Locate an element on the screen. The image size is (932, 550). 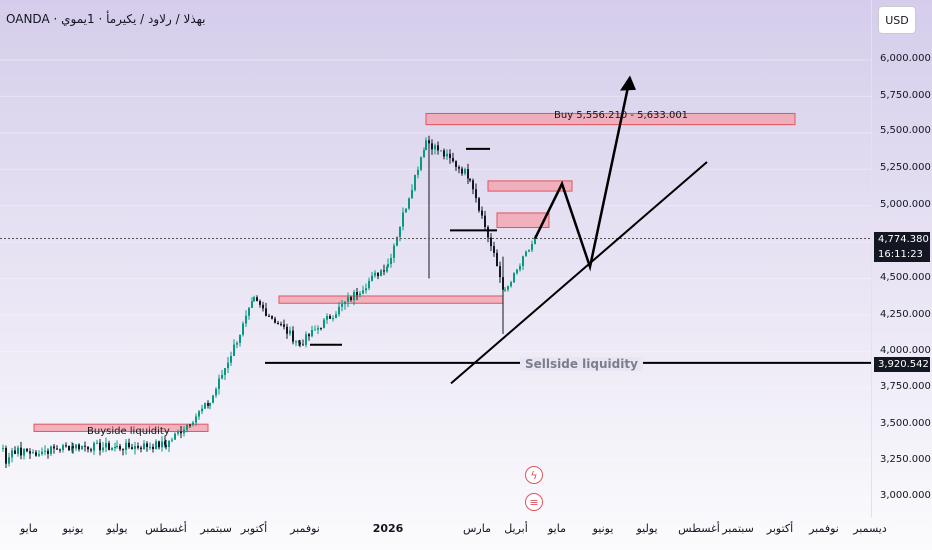
currency-button: USD is located at coordinates (897, 20).